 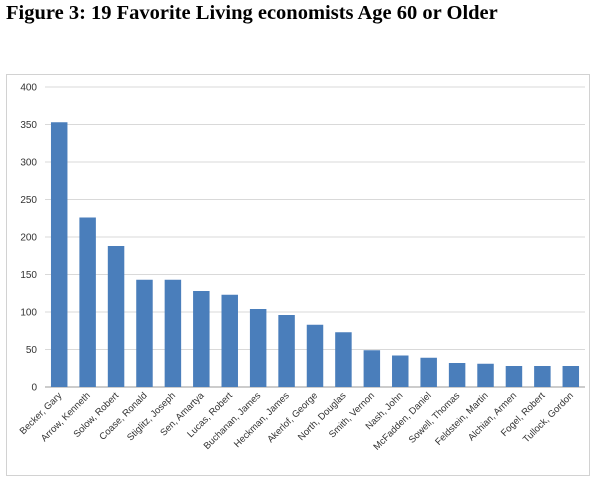 What do you see at coordinates (34, 388) in the screenshot?
I see `y-tick-label: 0` at bounding box center [34, 388].